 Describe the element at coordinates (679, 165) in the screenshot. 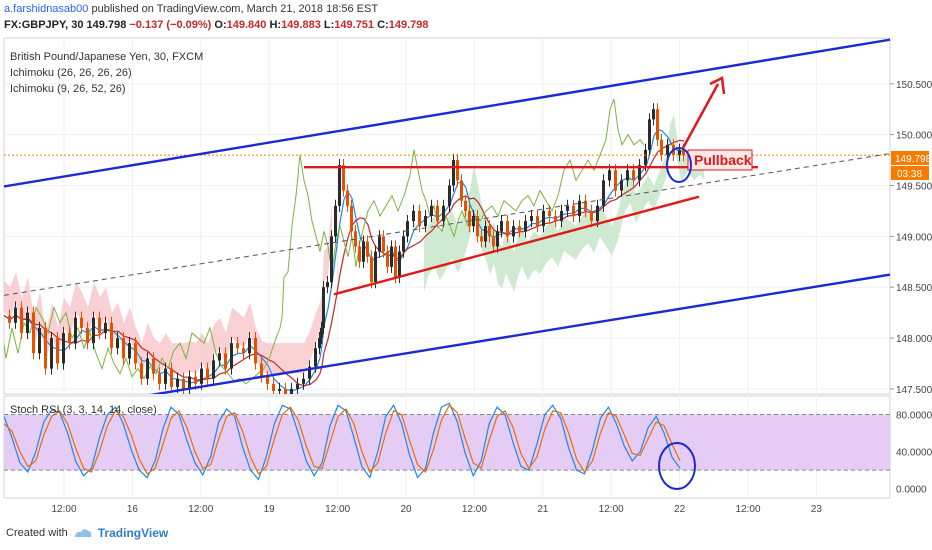

I see `pullback-circle` at that location.